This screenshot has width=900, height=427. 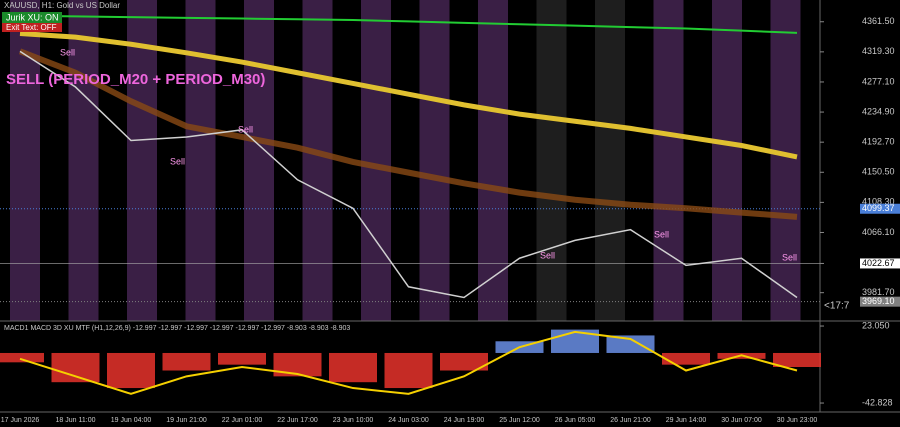 What do you see at coordinates (186, 420) in the screenshot?
I see `x-tick-label: 19 Jun 21:00` at bounding box center [186, 420].